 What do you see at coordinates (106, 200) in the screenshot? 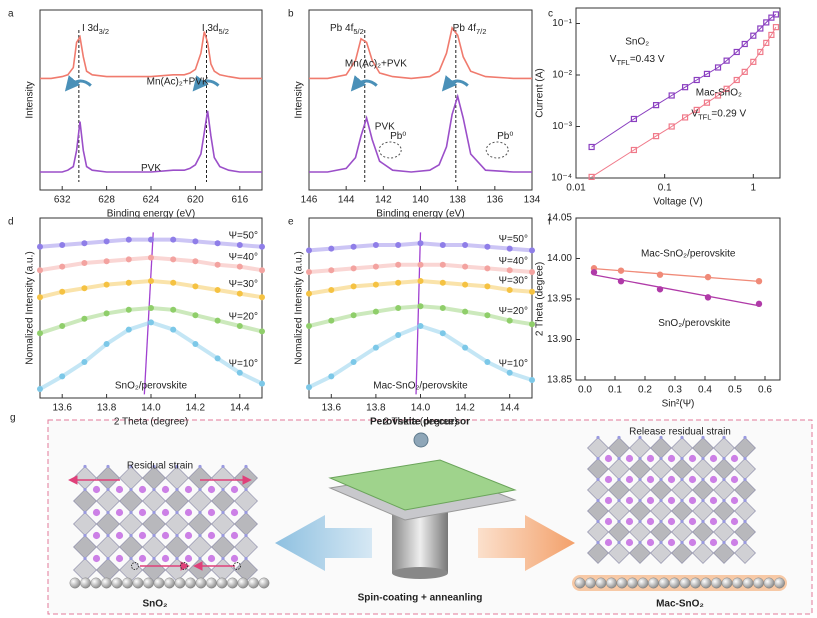
I see `x-tick-label: 628` at bounding box center [106, 200].